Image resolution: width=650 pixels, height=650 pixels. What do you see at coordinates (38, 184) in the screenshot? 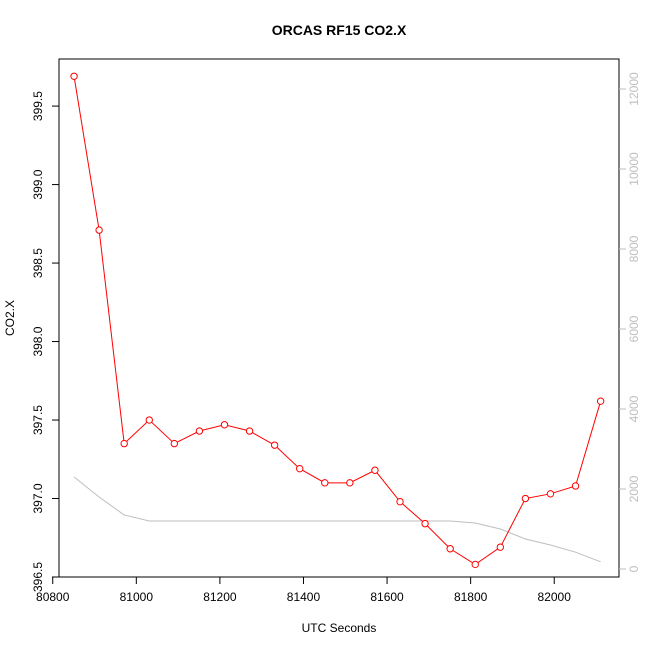
I see `y-tick-label: 399.0` at bounding box center [38, 184].